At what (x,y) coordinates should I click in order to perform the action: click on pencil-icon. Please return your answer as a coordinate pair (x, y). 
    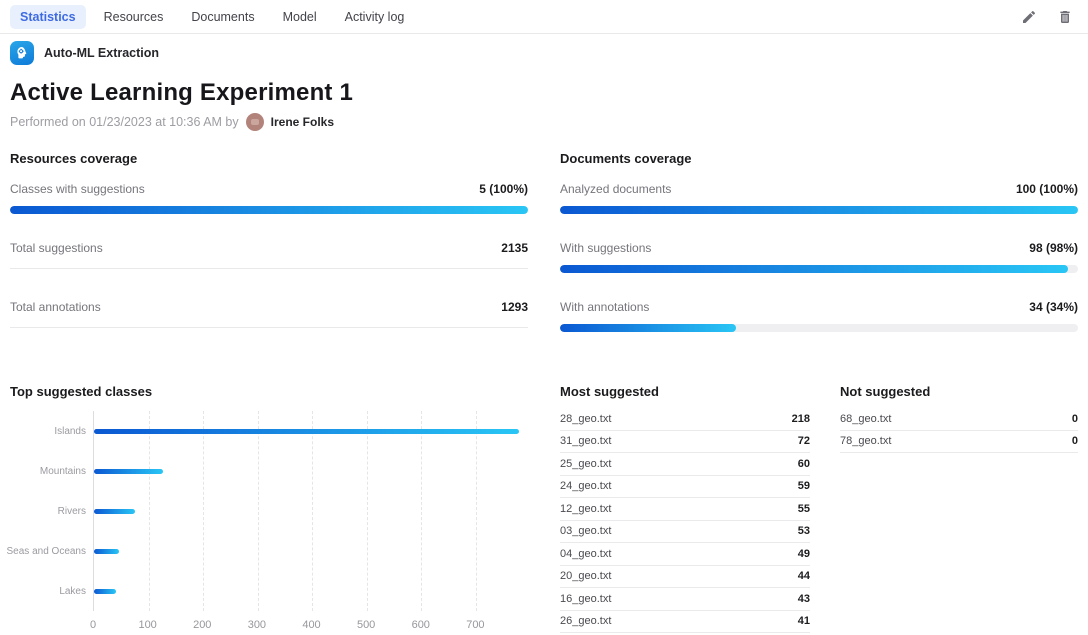
    Looking at the image, I should click on (1029, 17).